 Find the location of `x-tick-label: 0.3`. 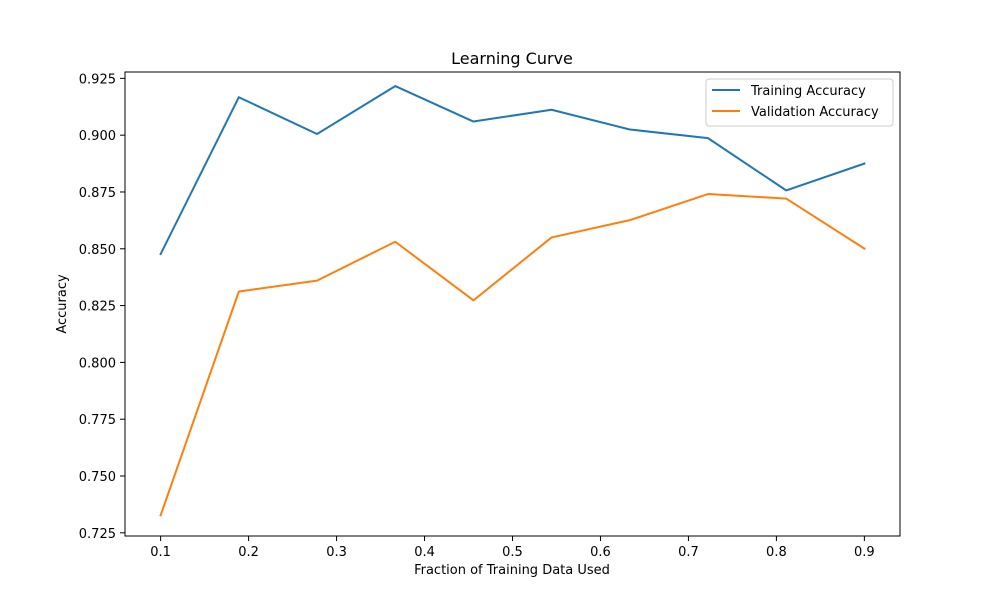

x-tick-label: 0.3 is located at coordinates (336, 552).